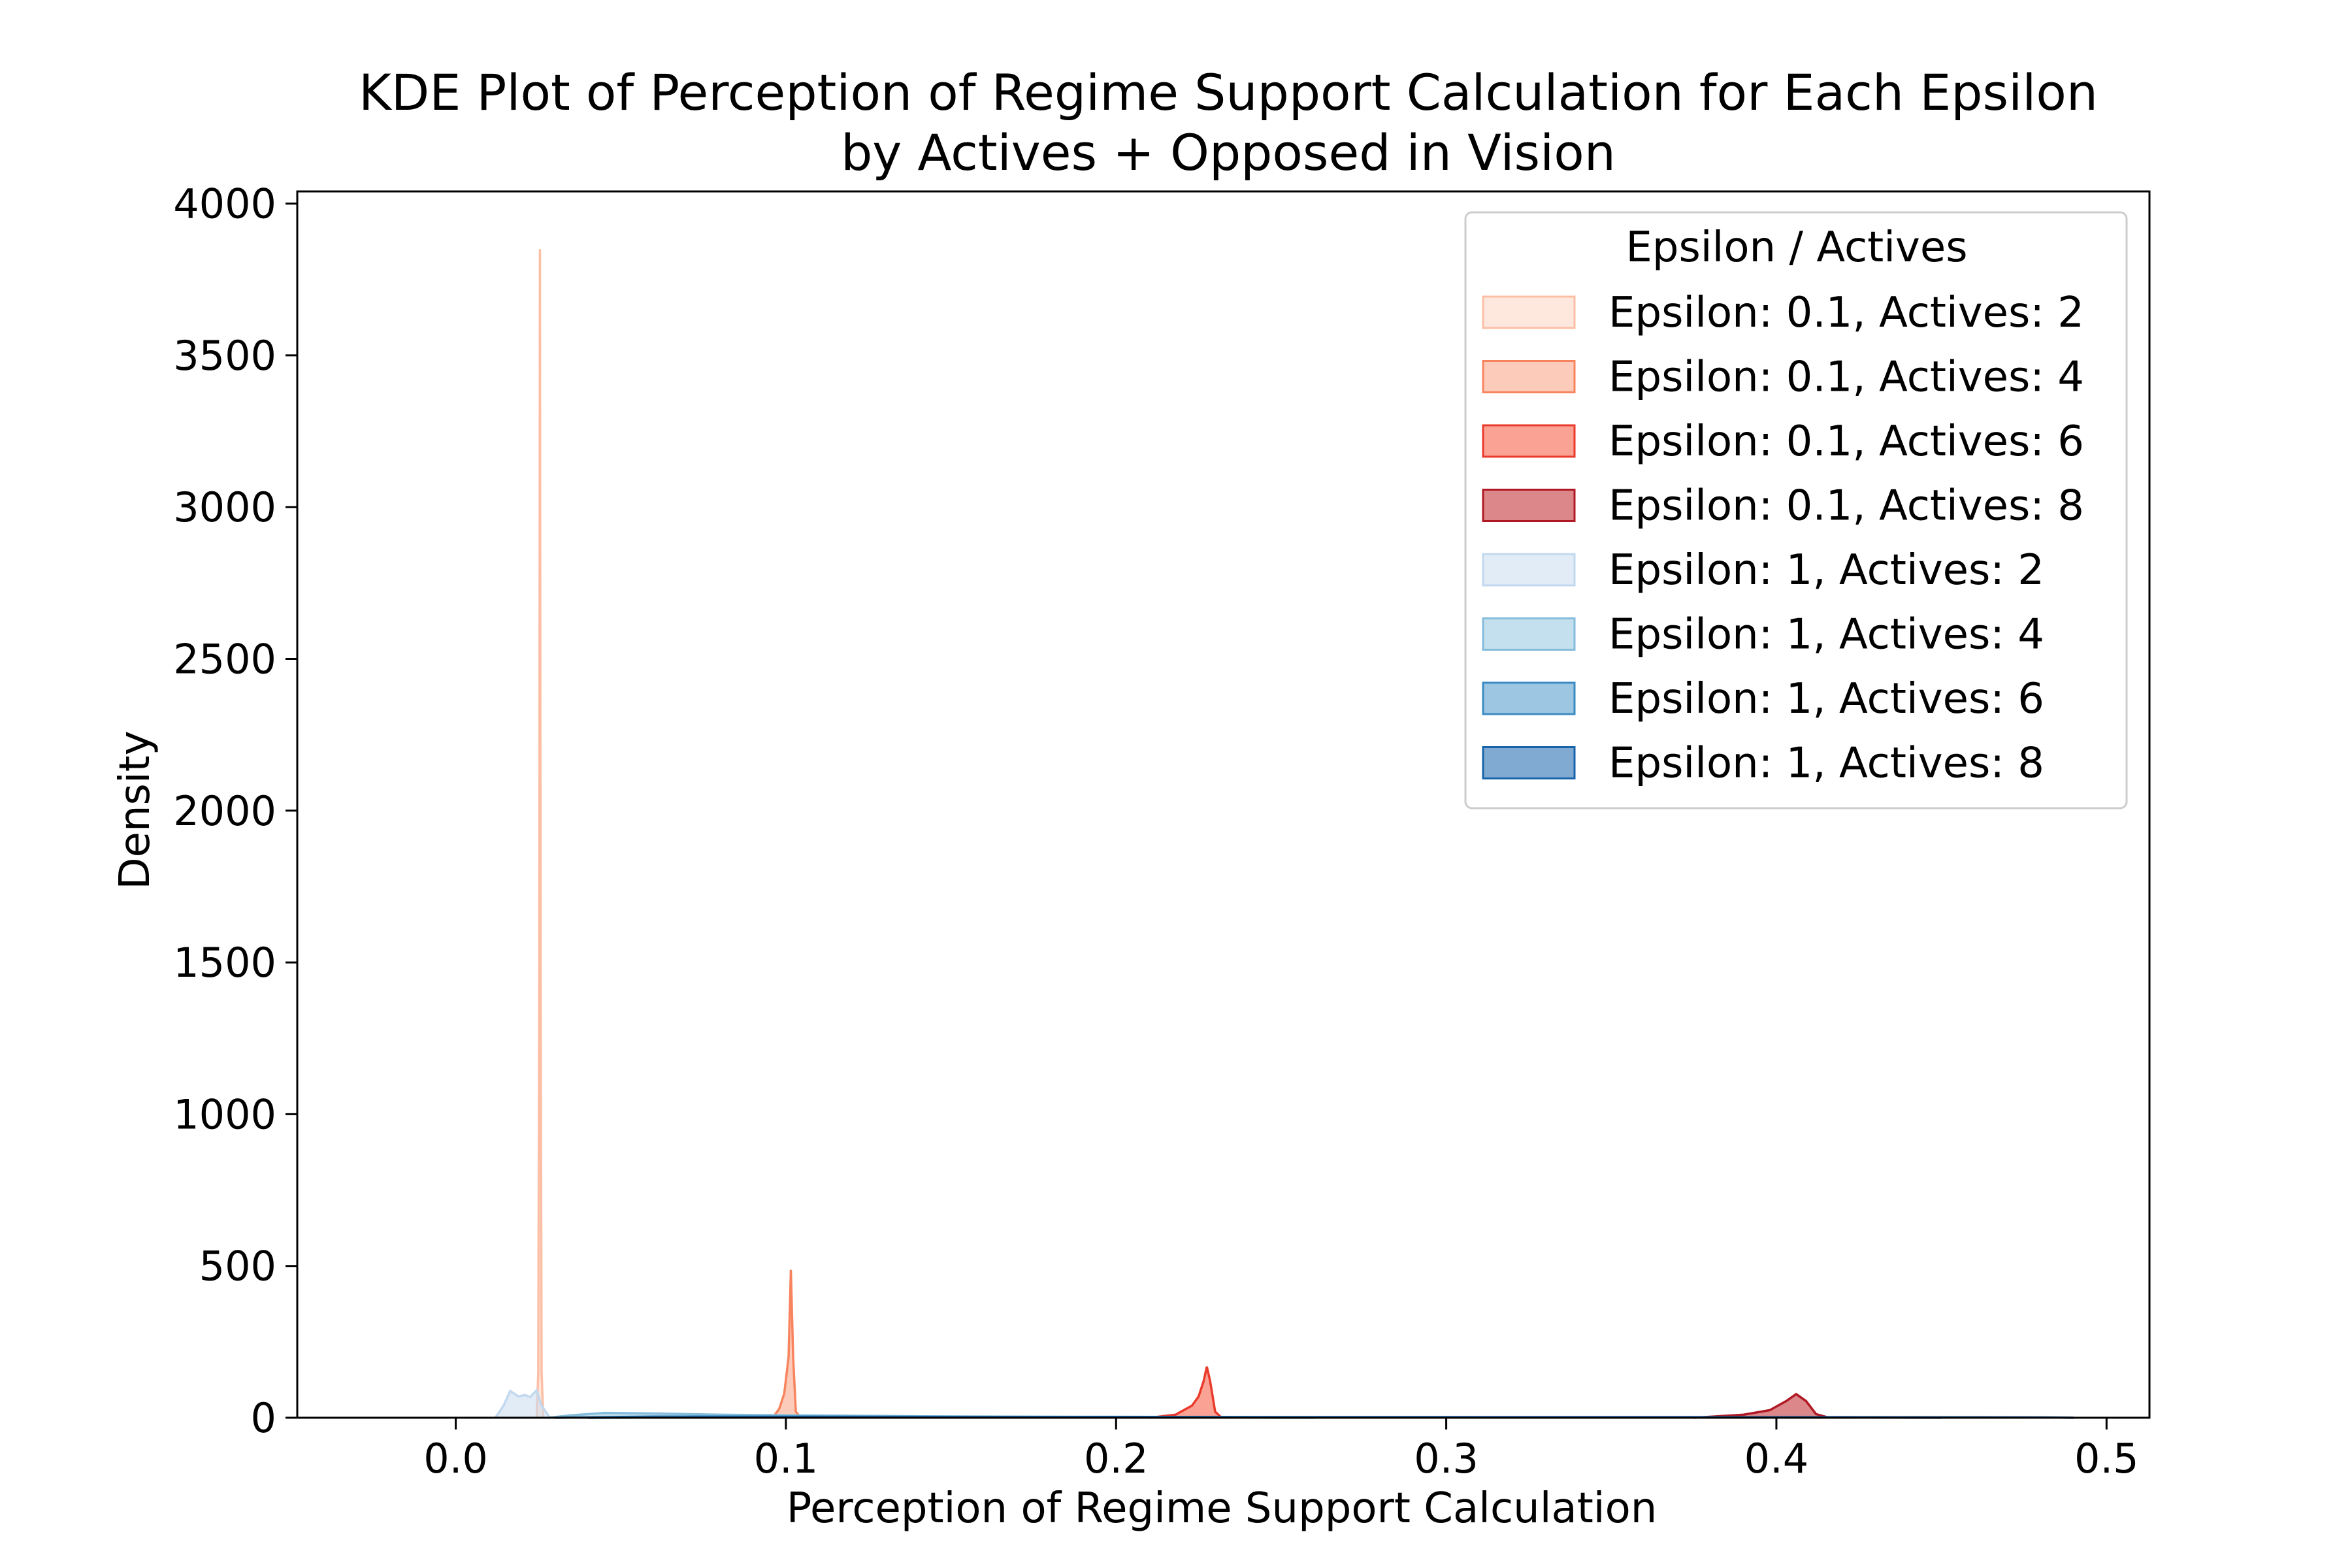  Describe the element at coordinates (1228, 152) in the screenshot. I see `chart-title-line-2: by Actives + Opposed in Vision` at that location.